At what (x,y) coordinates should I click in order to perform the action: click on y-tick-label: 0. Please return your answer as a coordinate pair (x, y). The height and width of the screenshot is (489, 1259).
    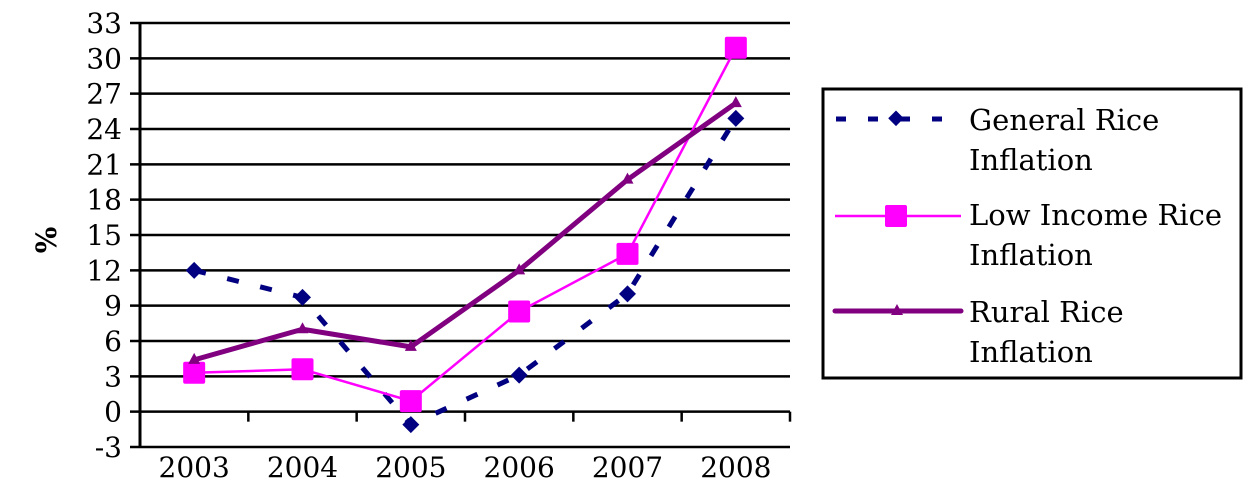
    Looking at the image, I should click on (113, 412).